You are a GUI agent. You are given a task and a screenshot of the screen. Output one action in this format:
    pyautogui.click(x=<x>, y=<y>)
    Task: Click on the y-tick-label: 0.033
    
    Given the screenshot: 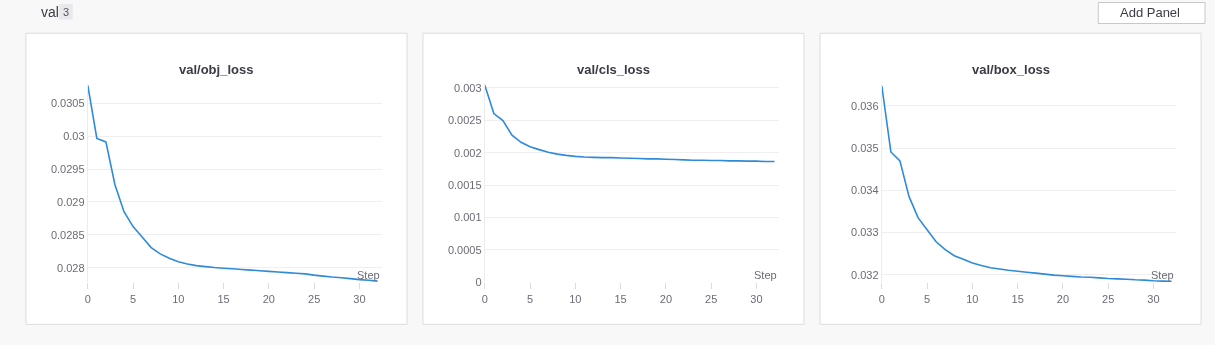 What is the action you would take?
    pyautogui.click(x=865, y=232)
    